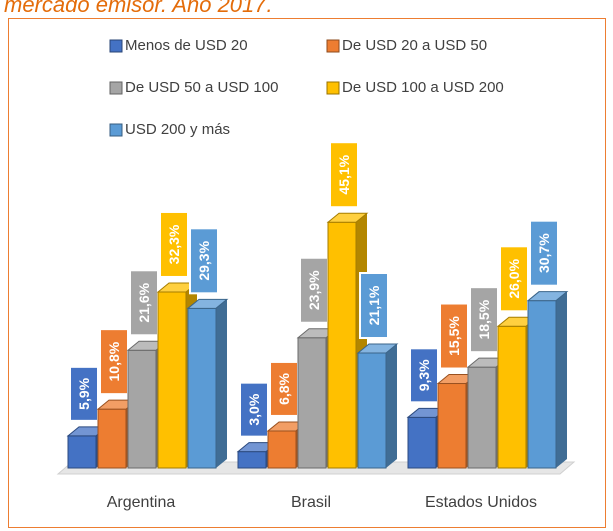  I want to click on legend-label: De USD 20 a USD 50, so click(414, 45).